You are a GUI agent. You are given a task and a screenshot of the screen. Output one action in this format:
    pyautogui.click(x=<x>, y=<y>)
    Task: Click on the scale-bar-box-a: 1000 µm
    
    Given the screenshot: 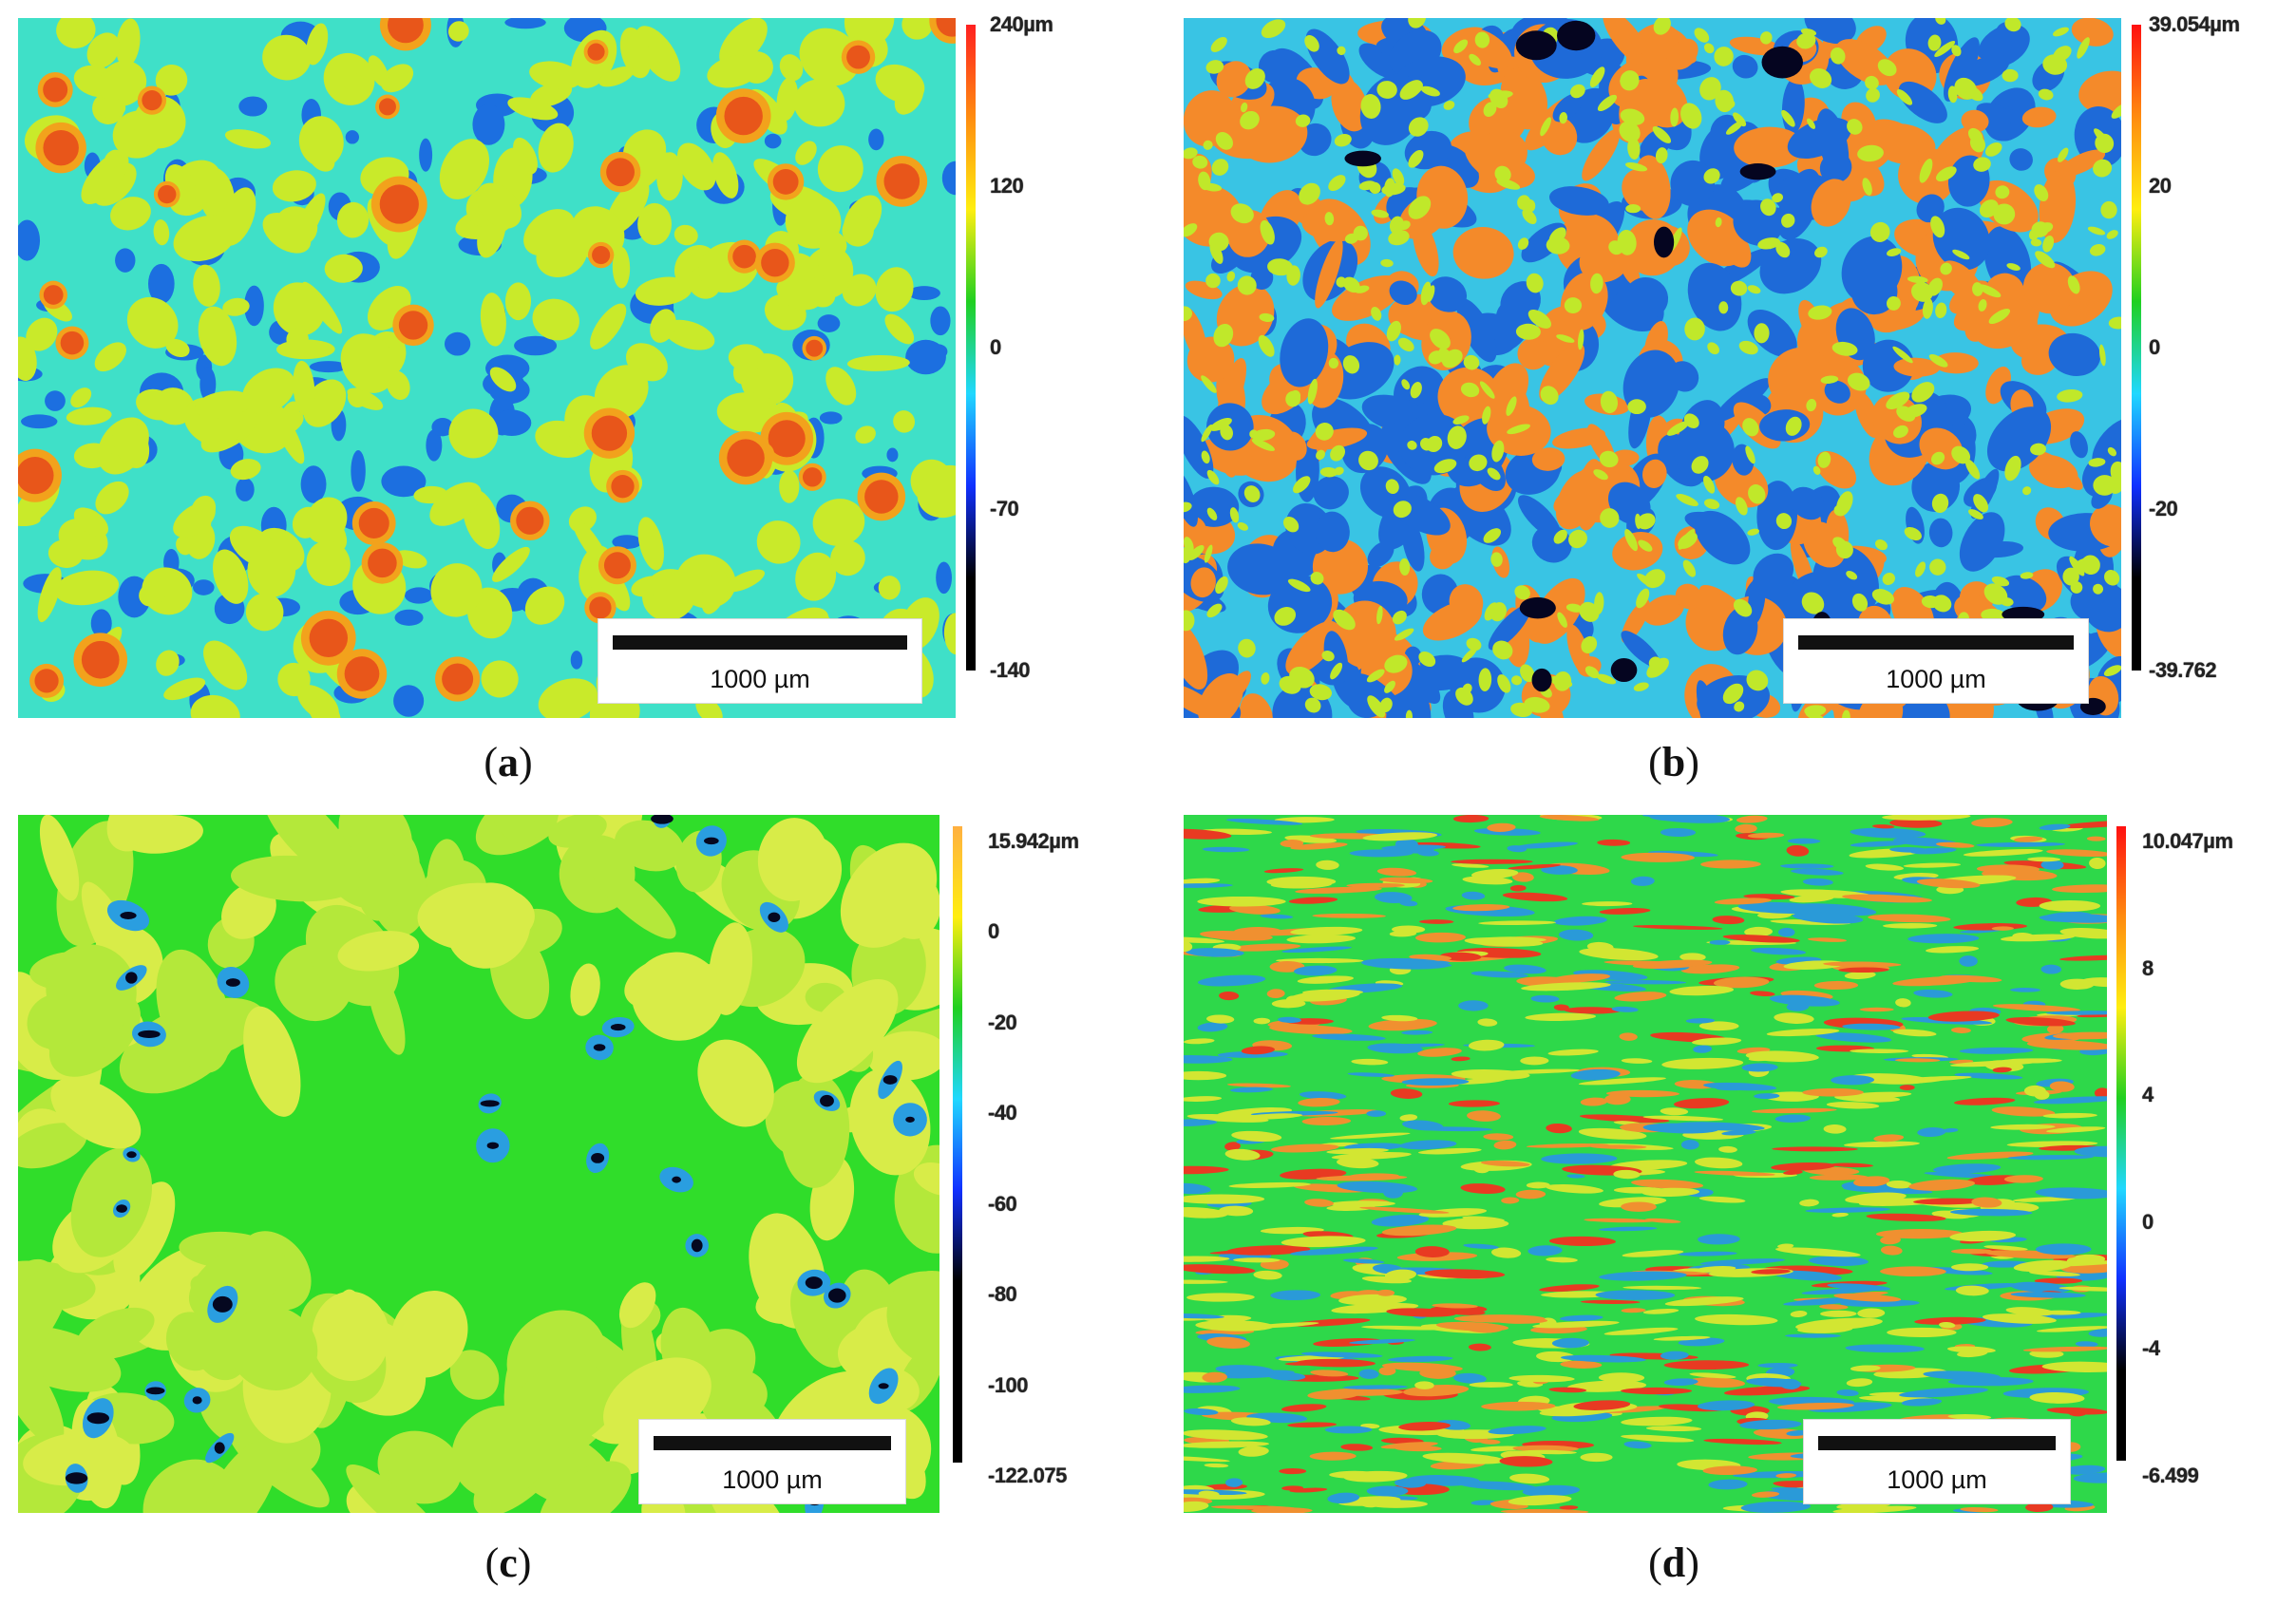 What is the action you would take?
    pyautogui.click(x=760, y=661)
    